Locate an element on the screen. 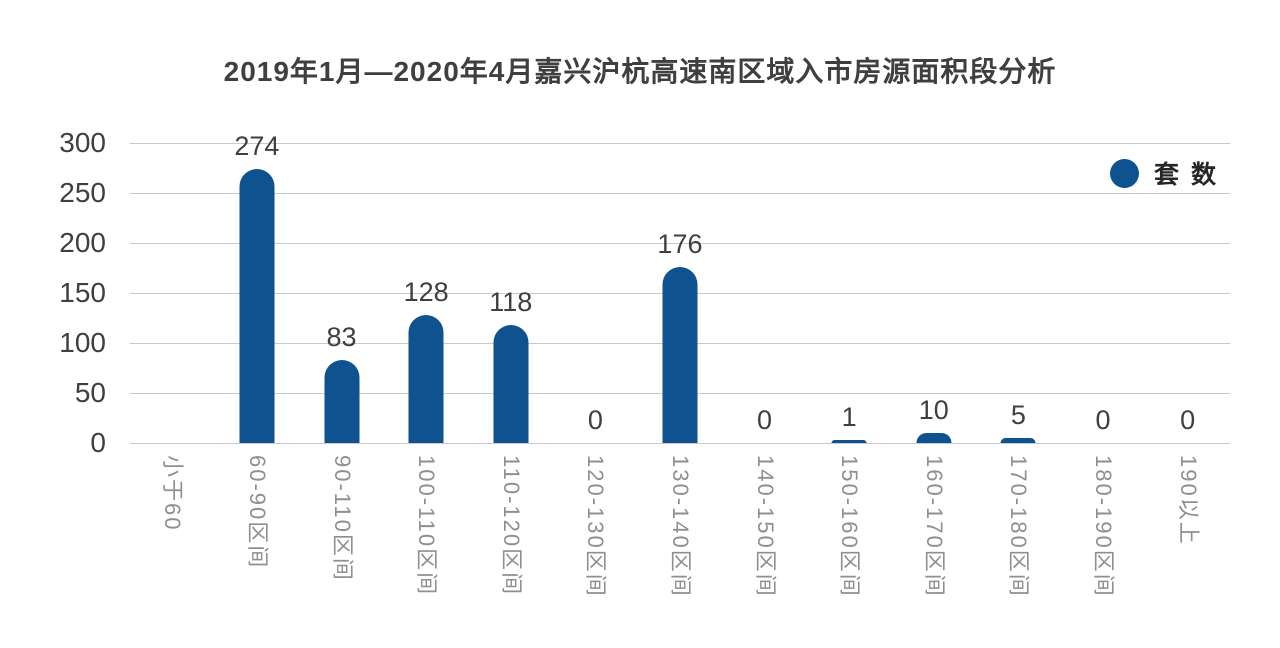 This screenshot has width=1280, height=648. x-tick-label: 110-120区间 is located at coordinates (511, 526).